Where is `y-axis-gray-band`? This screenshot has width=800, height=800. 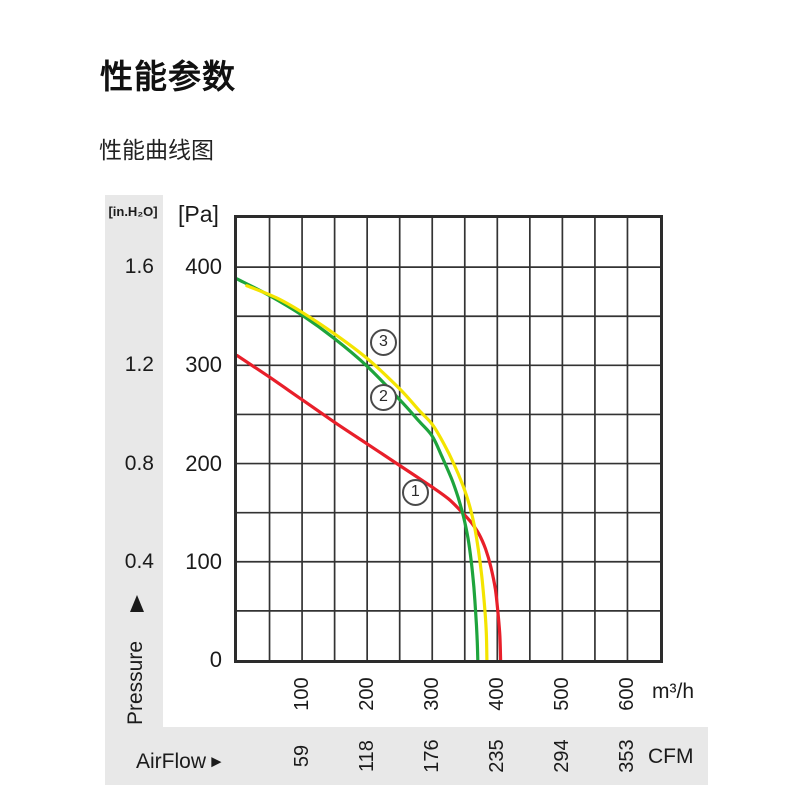
y-axis-gray-band is located at coordinates (134, 490).